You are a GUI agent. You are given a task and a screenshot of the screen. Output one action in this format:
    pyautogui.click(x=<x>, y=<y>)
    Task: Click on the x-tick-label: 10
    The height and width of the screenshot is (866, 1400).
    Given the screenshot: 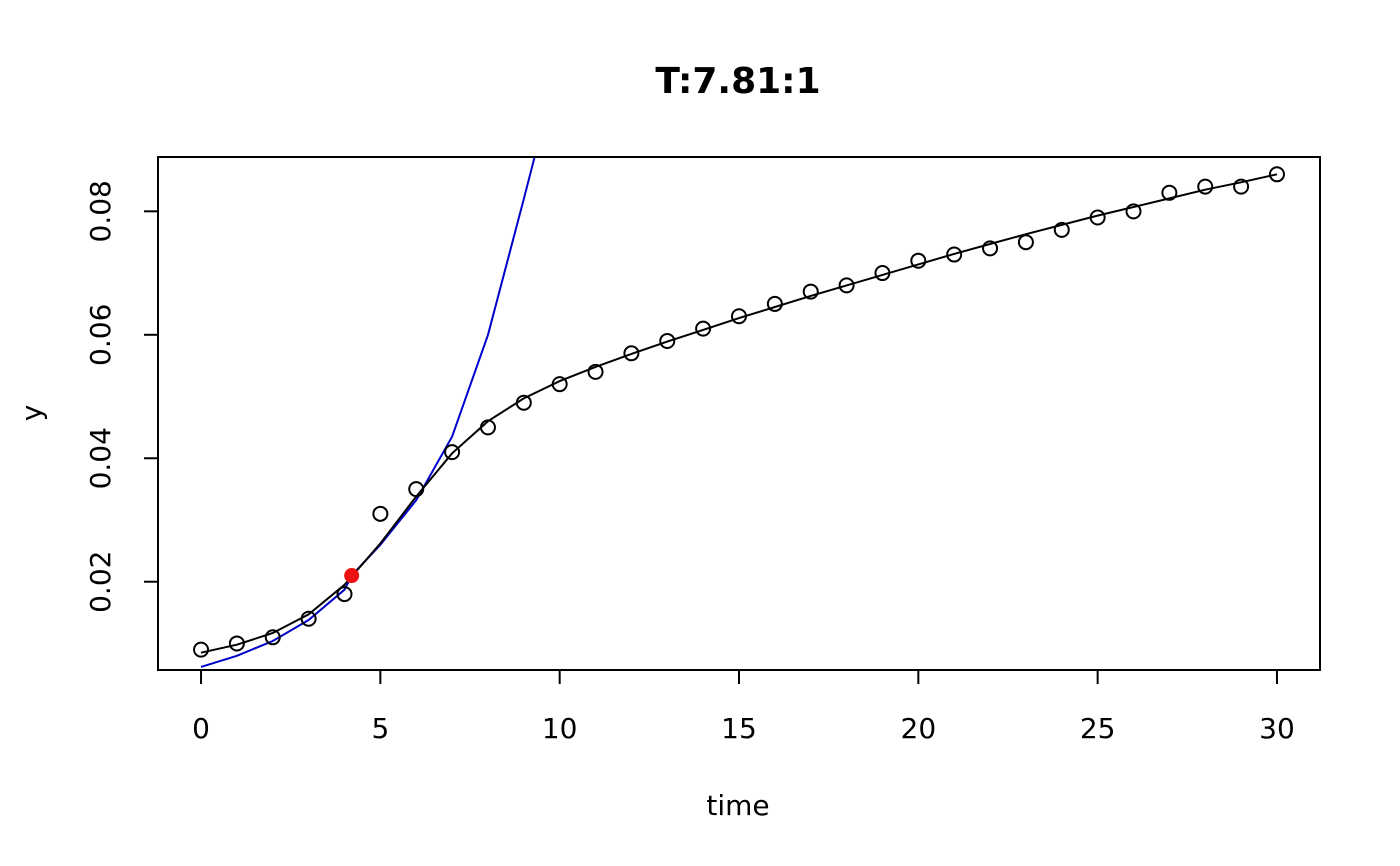 What is the action you would take?
    pyautogui.click(x=560, y=728)
    